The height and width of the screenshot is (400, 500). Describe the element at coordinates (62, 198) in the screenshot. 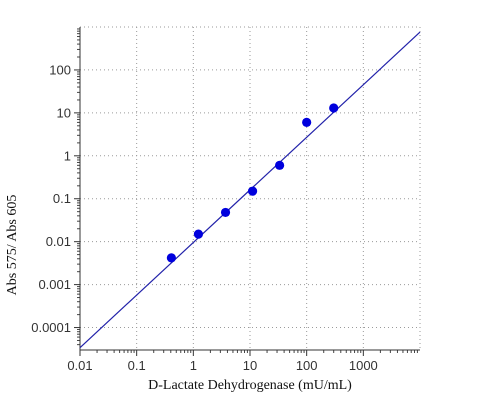

I see `y-tick-label: 0.1` at that location.